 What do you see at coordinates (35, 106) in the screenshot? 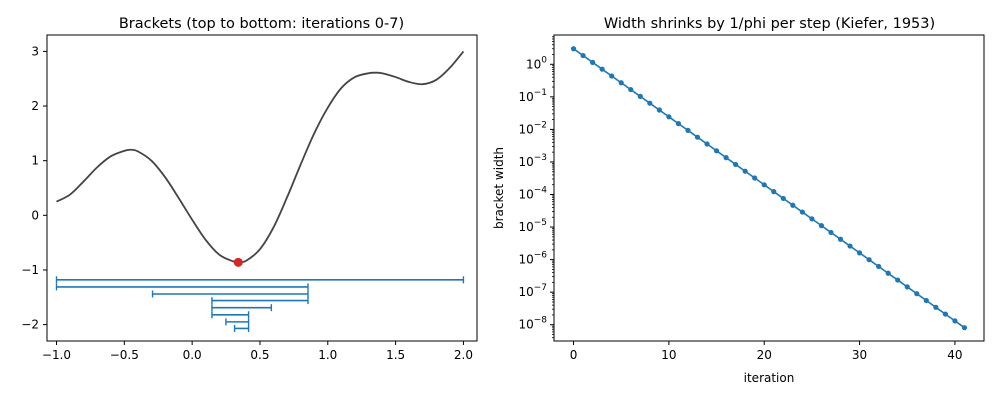
I see `left-y-tick-label: 2` at bounding box center [35, 106].